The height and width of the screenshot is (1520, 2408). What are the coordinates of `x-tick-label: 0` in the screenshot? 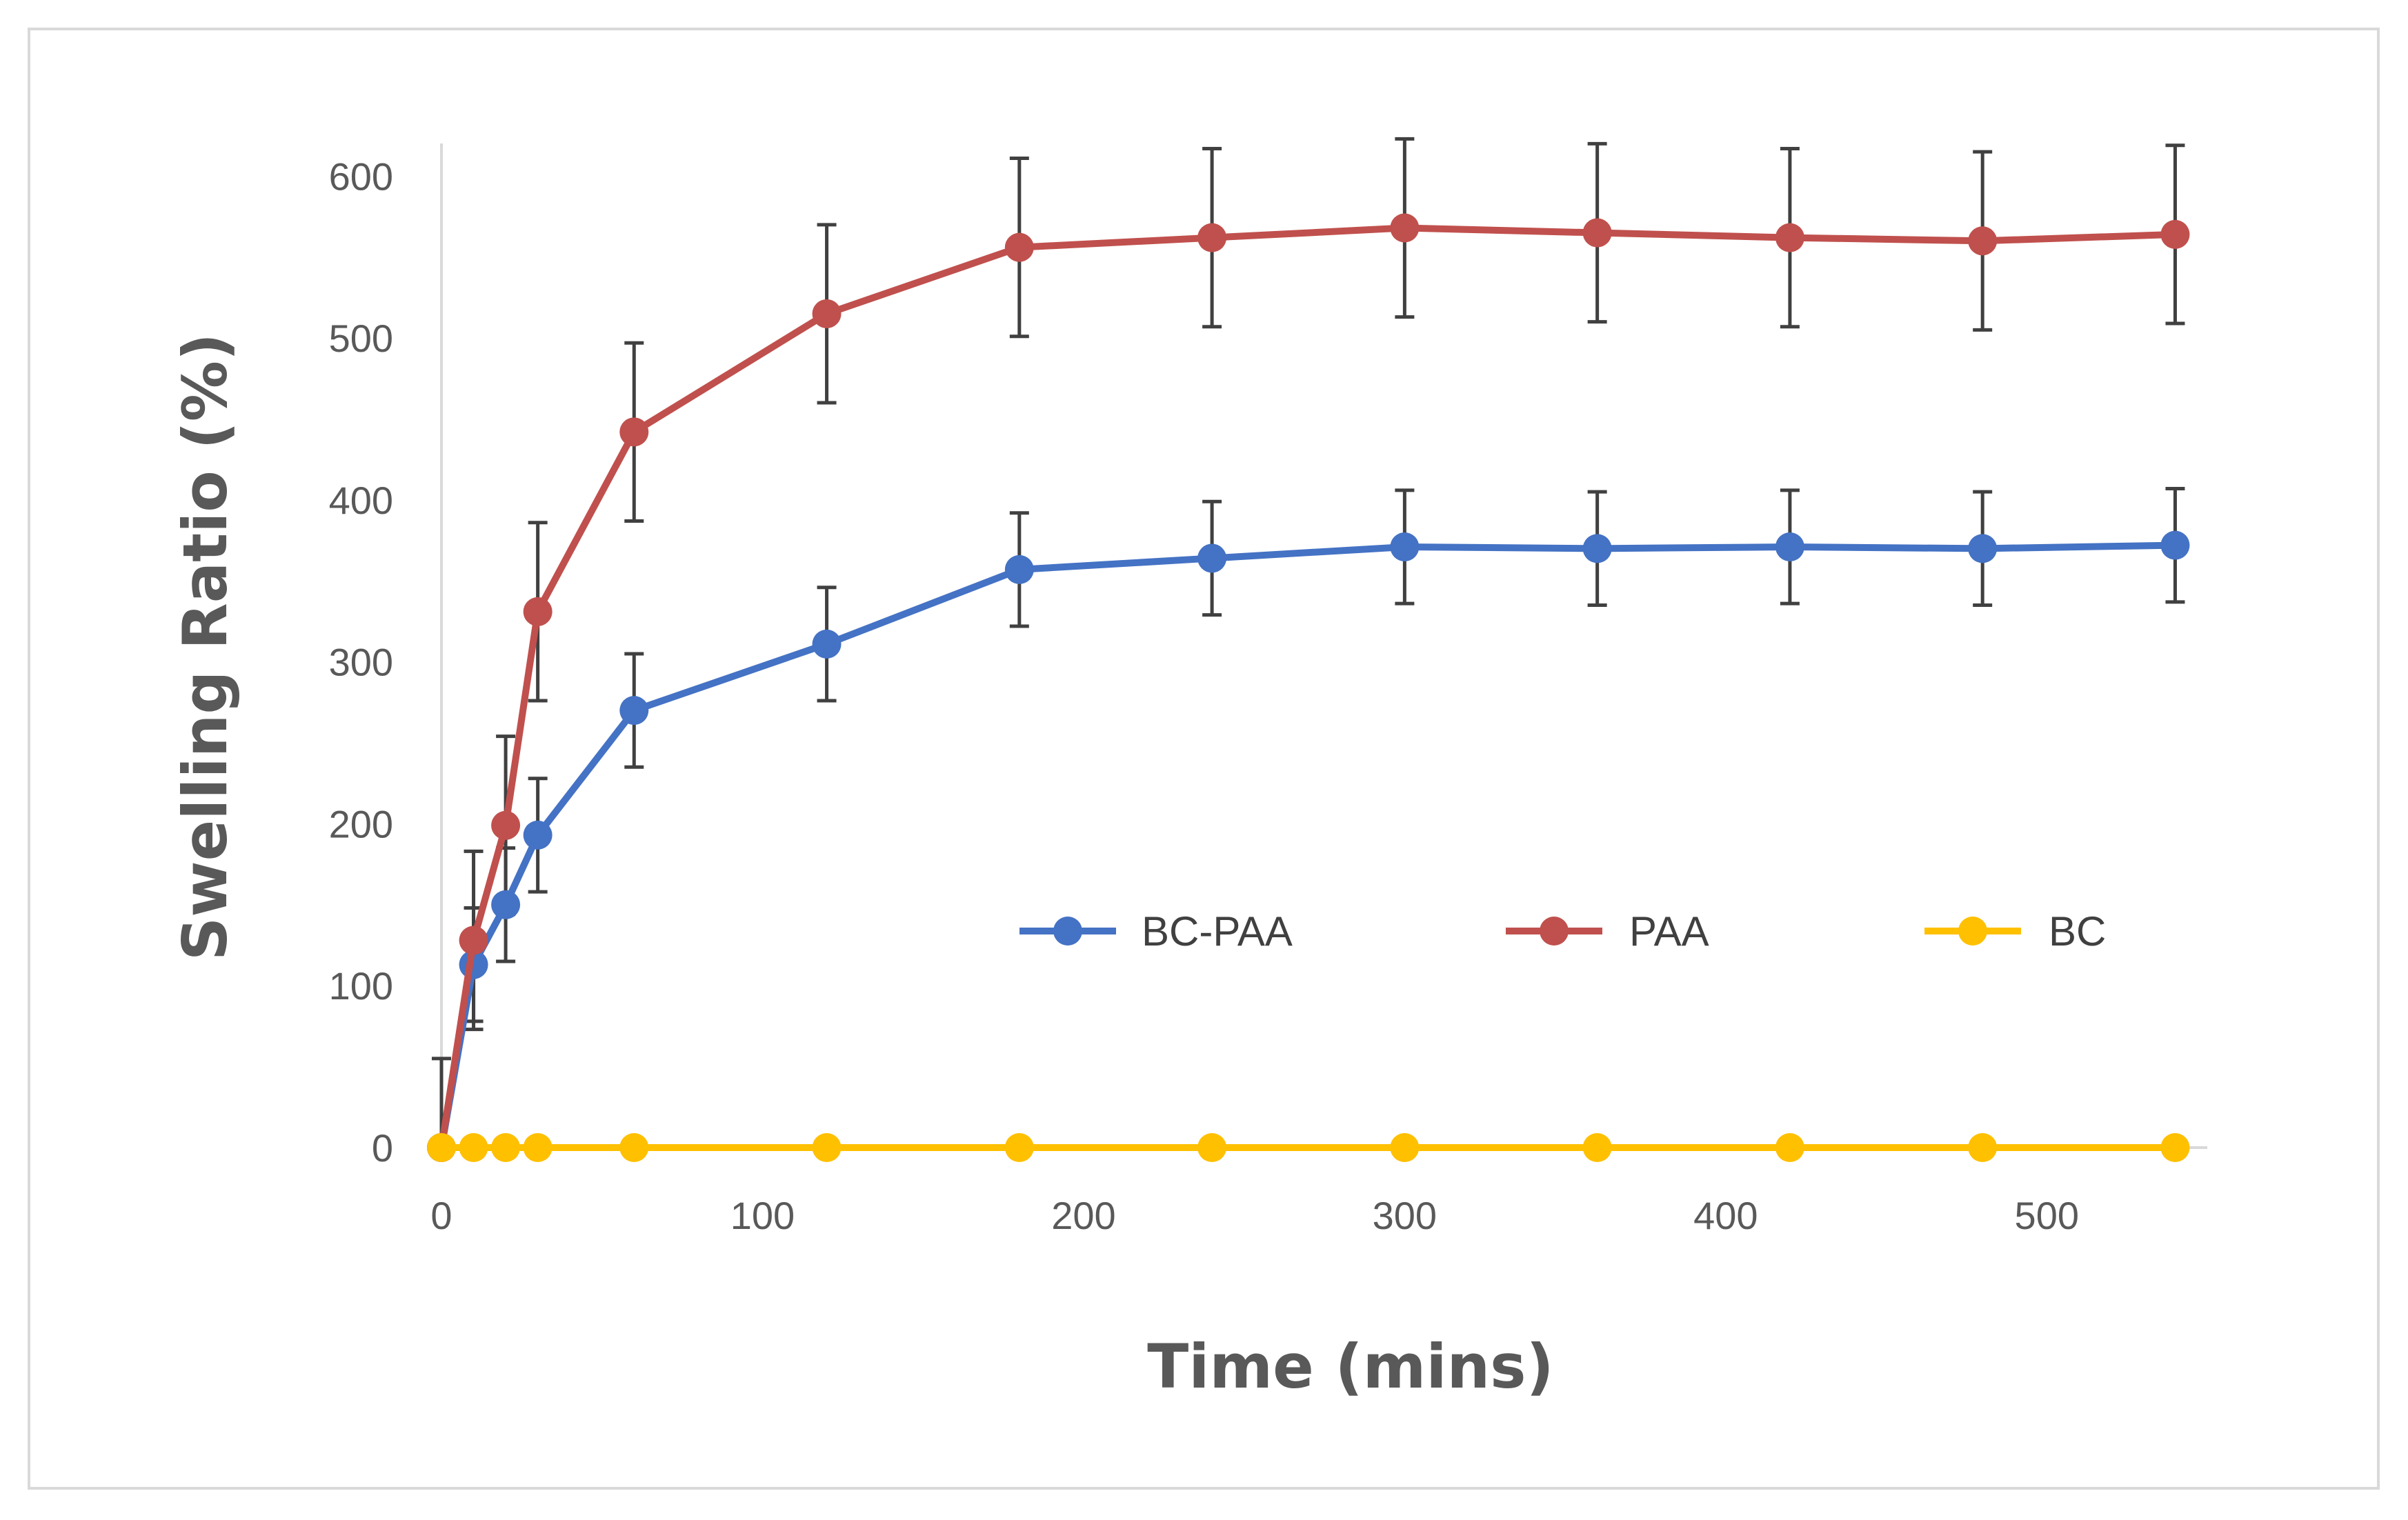 It's located at (441, 1215).